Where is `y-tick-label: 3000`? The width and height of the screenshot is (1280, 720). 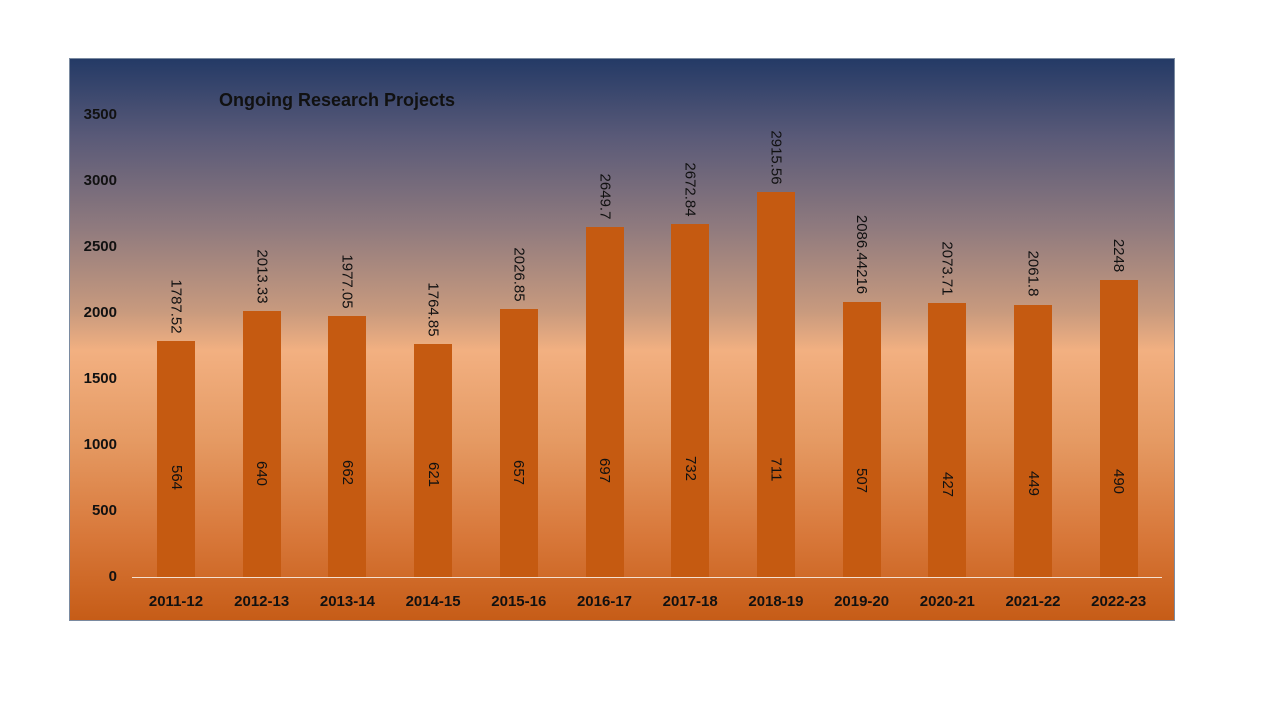
y-tick-label: 3000 is located at coordinates (100, 180).